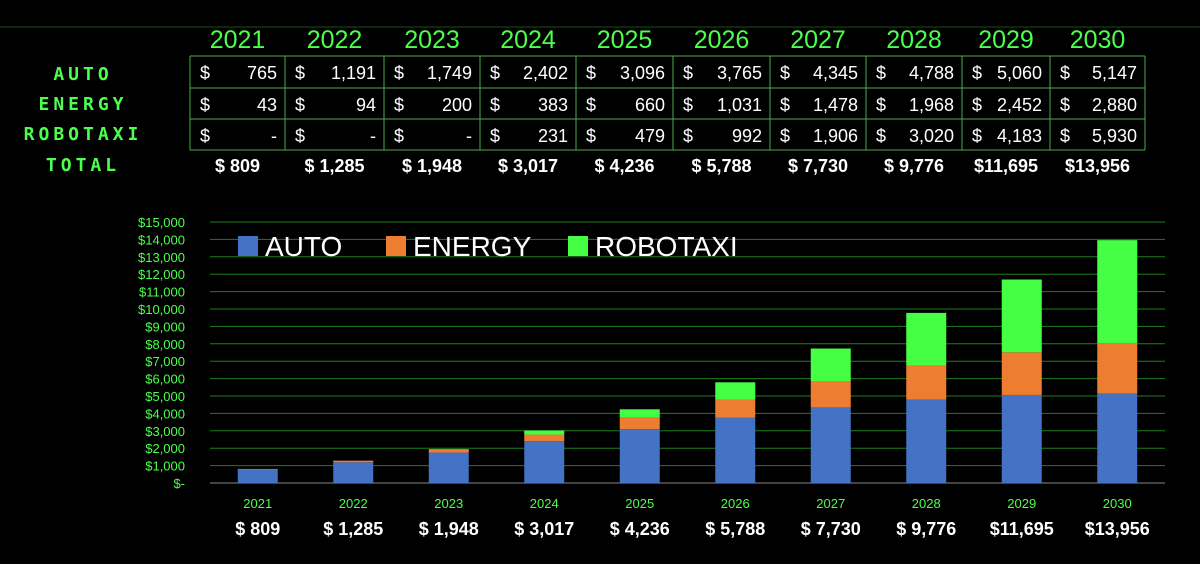  Describe the element at coordinates (830, 394) in the screenshot. I see `bar-energy-2027` at that location.